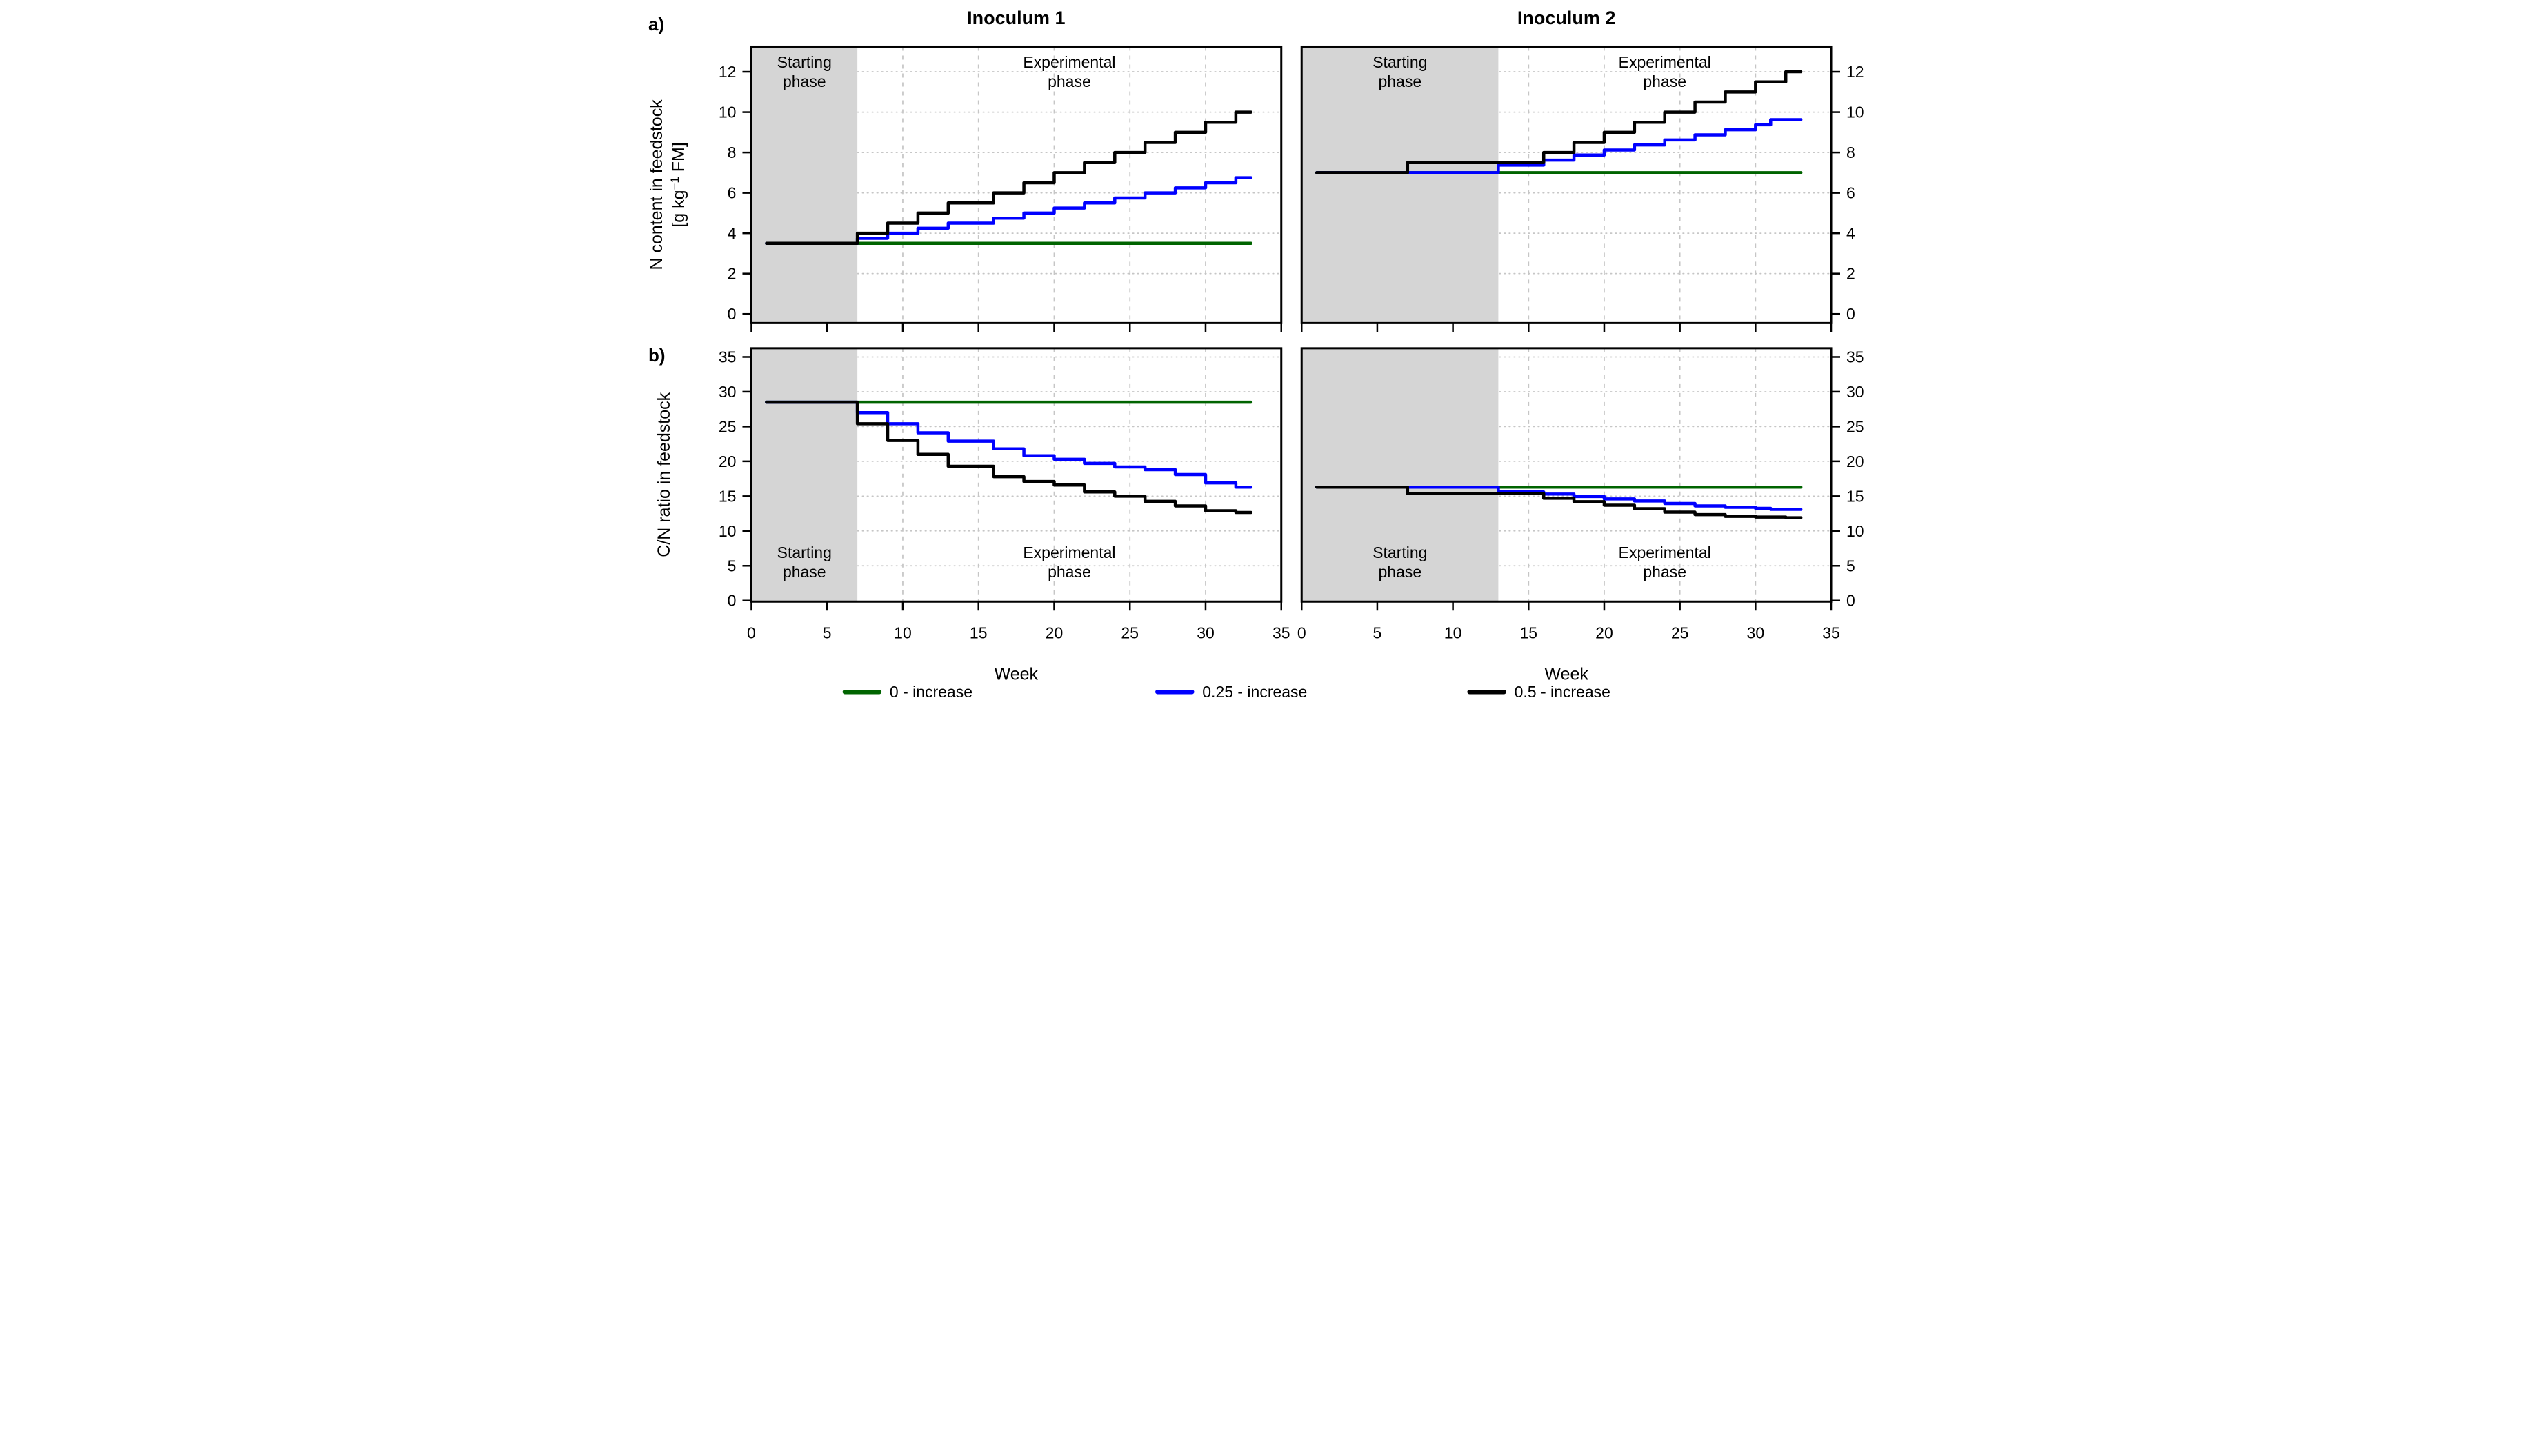 The width and height of the screenshot is (2525, 1456). Describe the element at coordinates (930, 692) in the screenshot. I see `legend-label-0-increase: 0 - increase` at that location.